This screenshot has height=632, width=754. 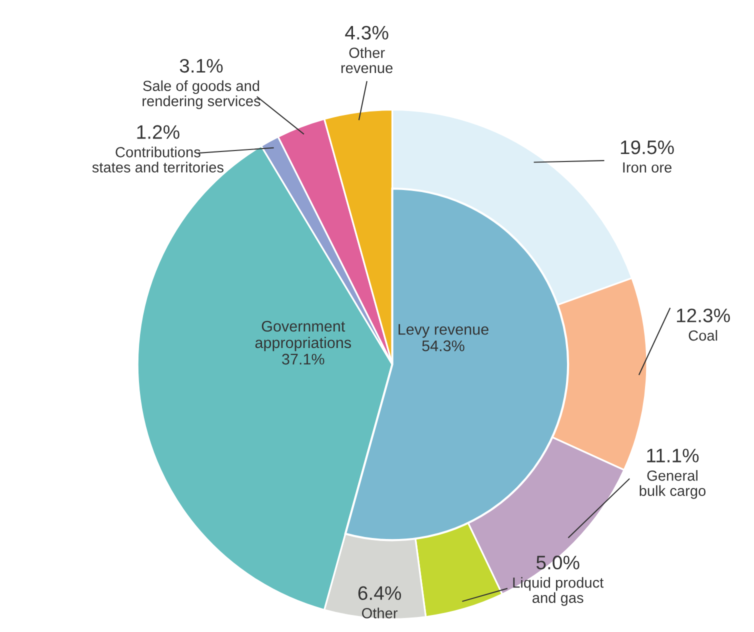 What do you see at coordinates (558, 563) in the screenshot?
I see `data-label: 5.0%` at bounding box center [558, 563].